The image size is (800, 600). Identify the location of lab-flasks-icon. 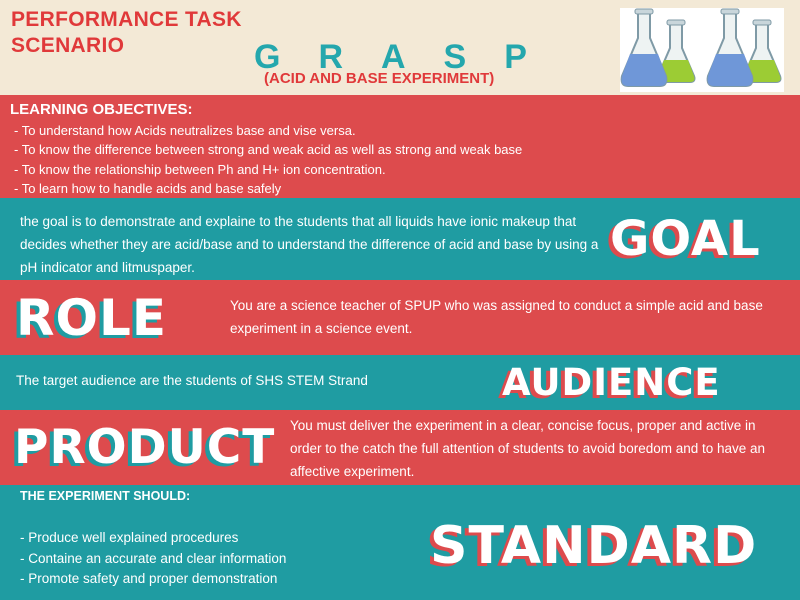
(702, 50).